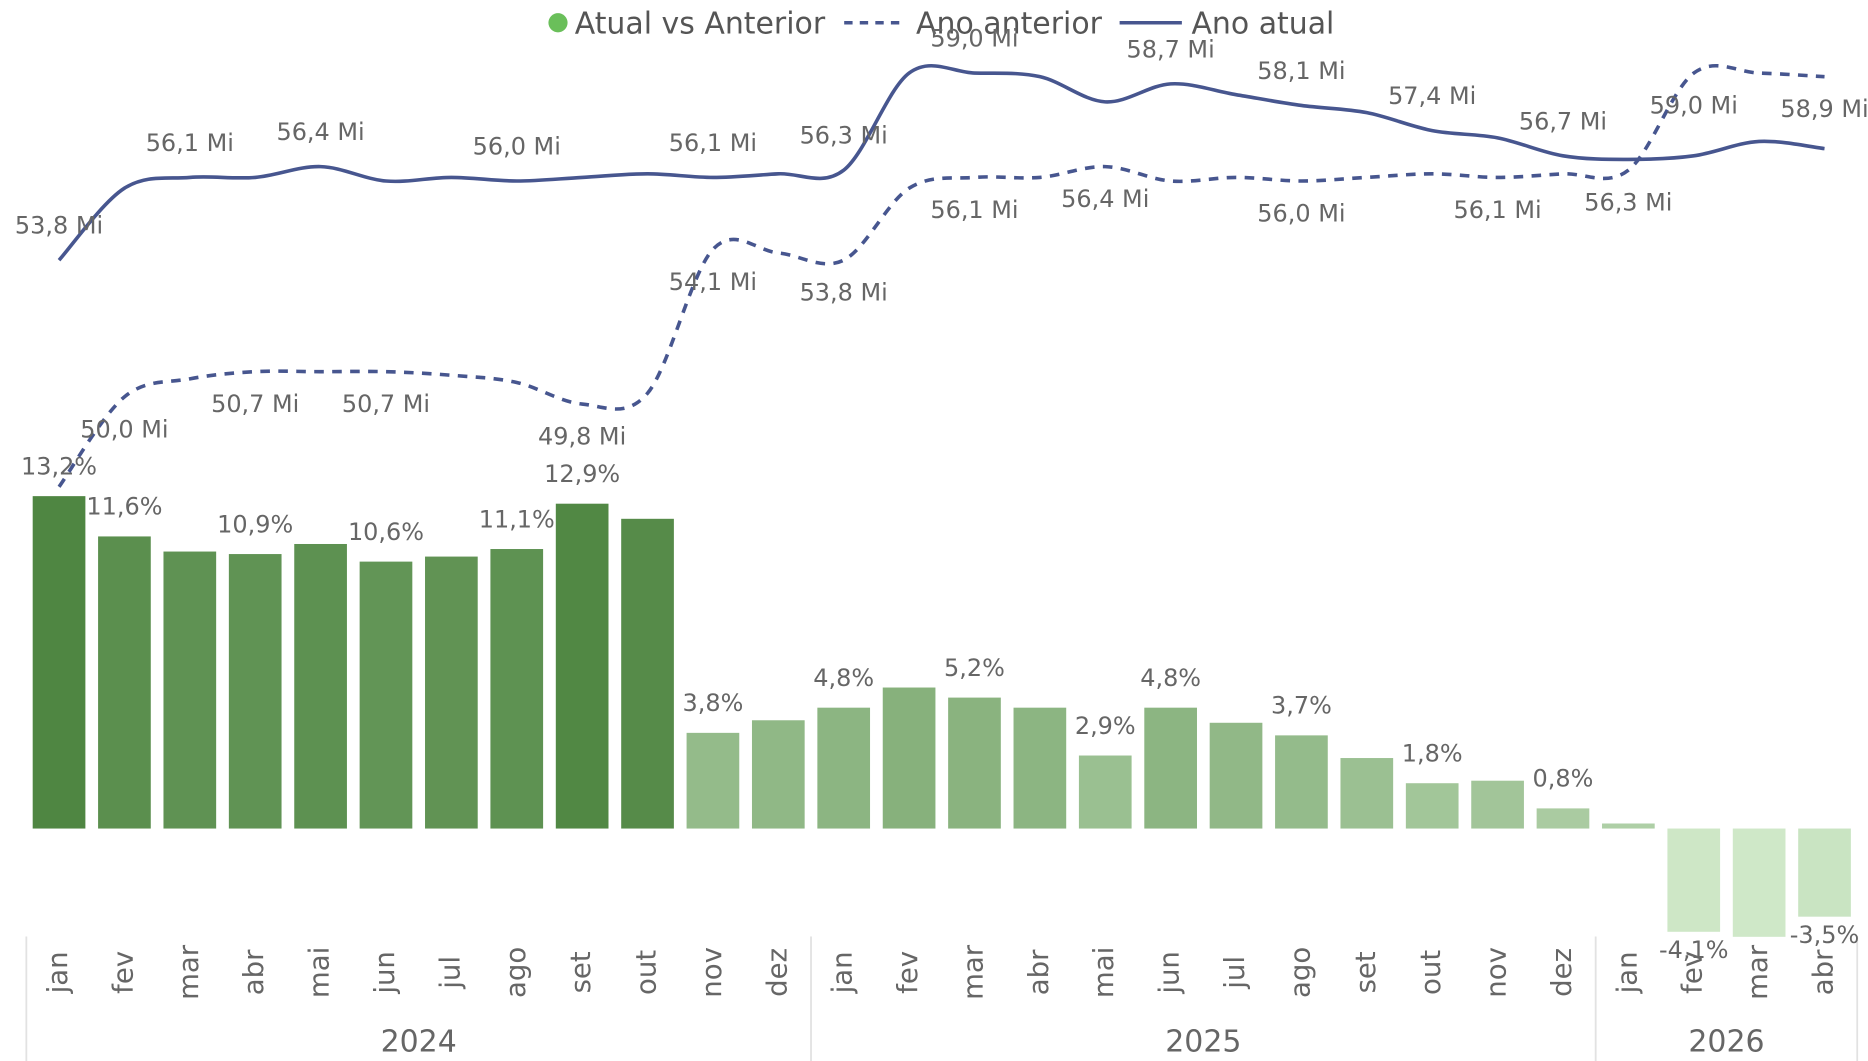 The height and width of the screenshot is (1061, 1868). What do you see at coordinates (582, 437) in the screenshot?
I see `data-label: 49,8 Mi` at bounding box center [582, 437].